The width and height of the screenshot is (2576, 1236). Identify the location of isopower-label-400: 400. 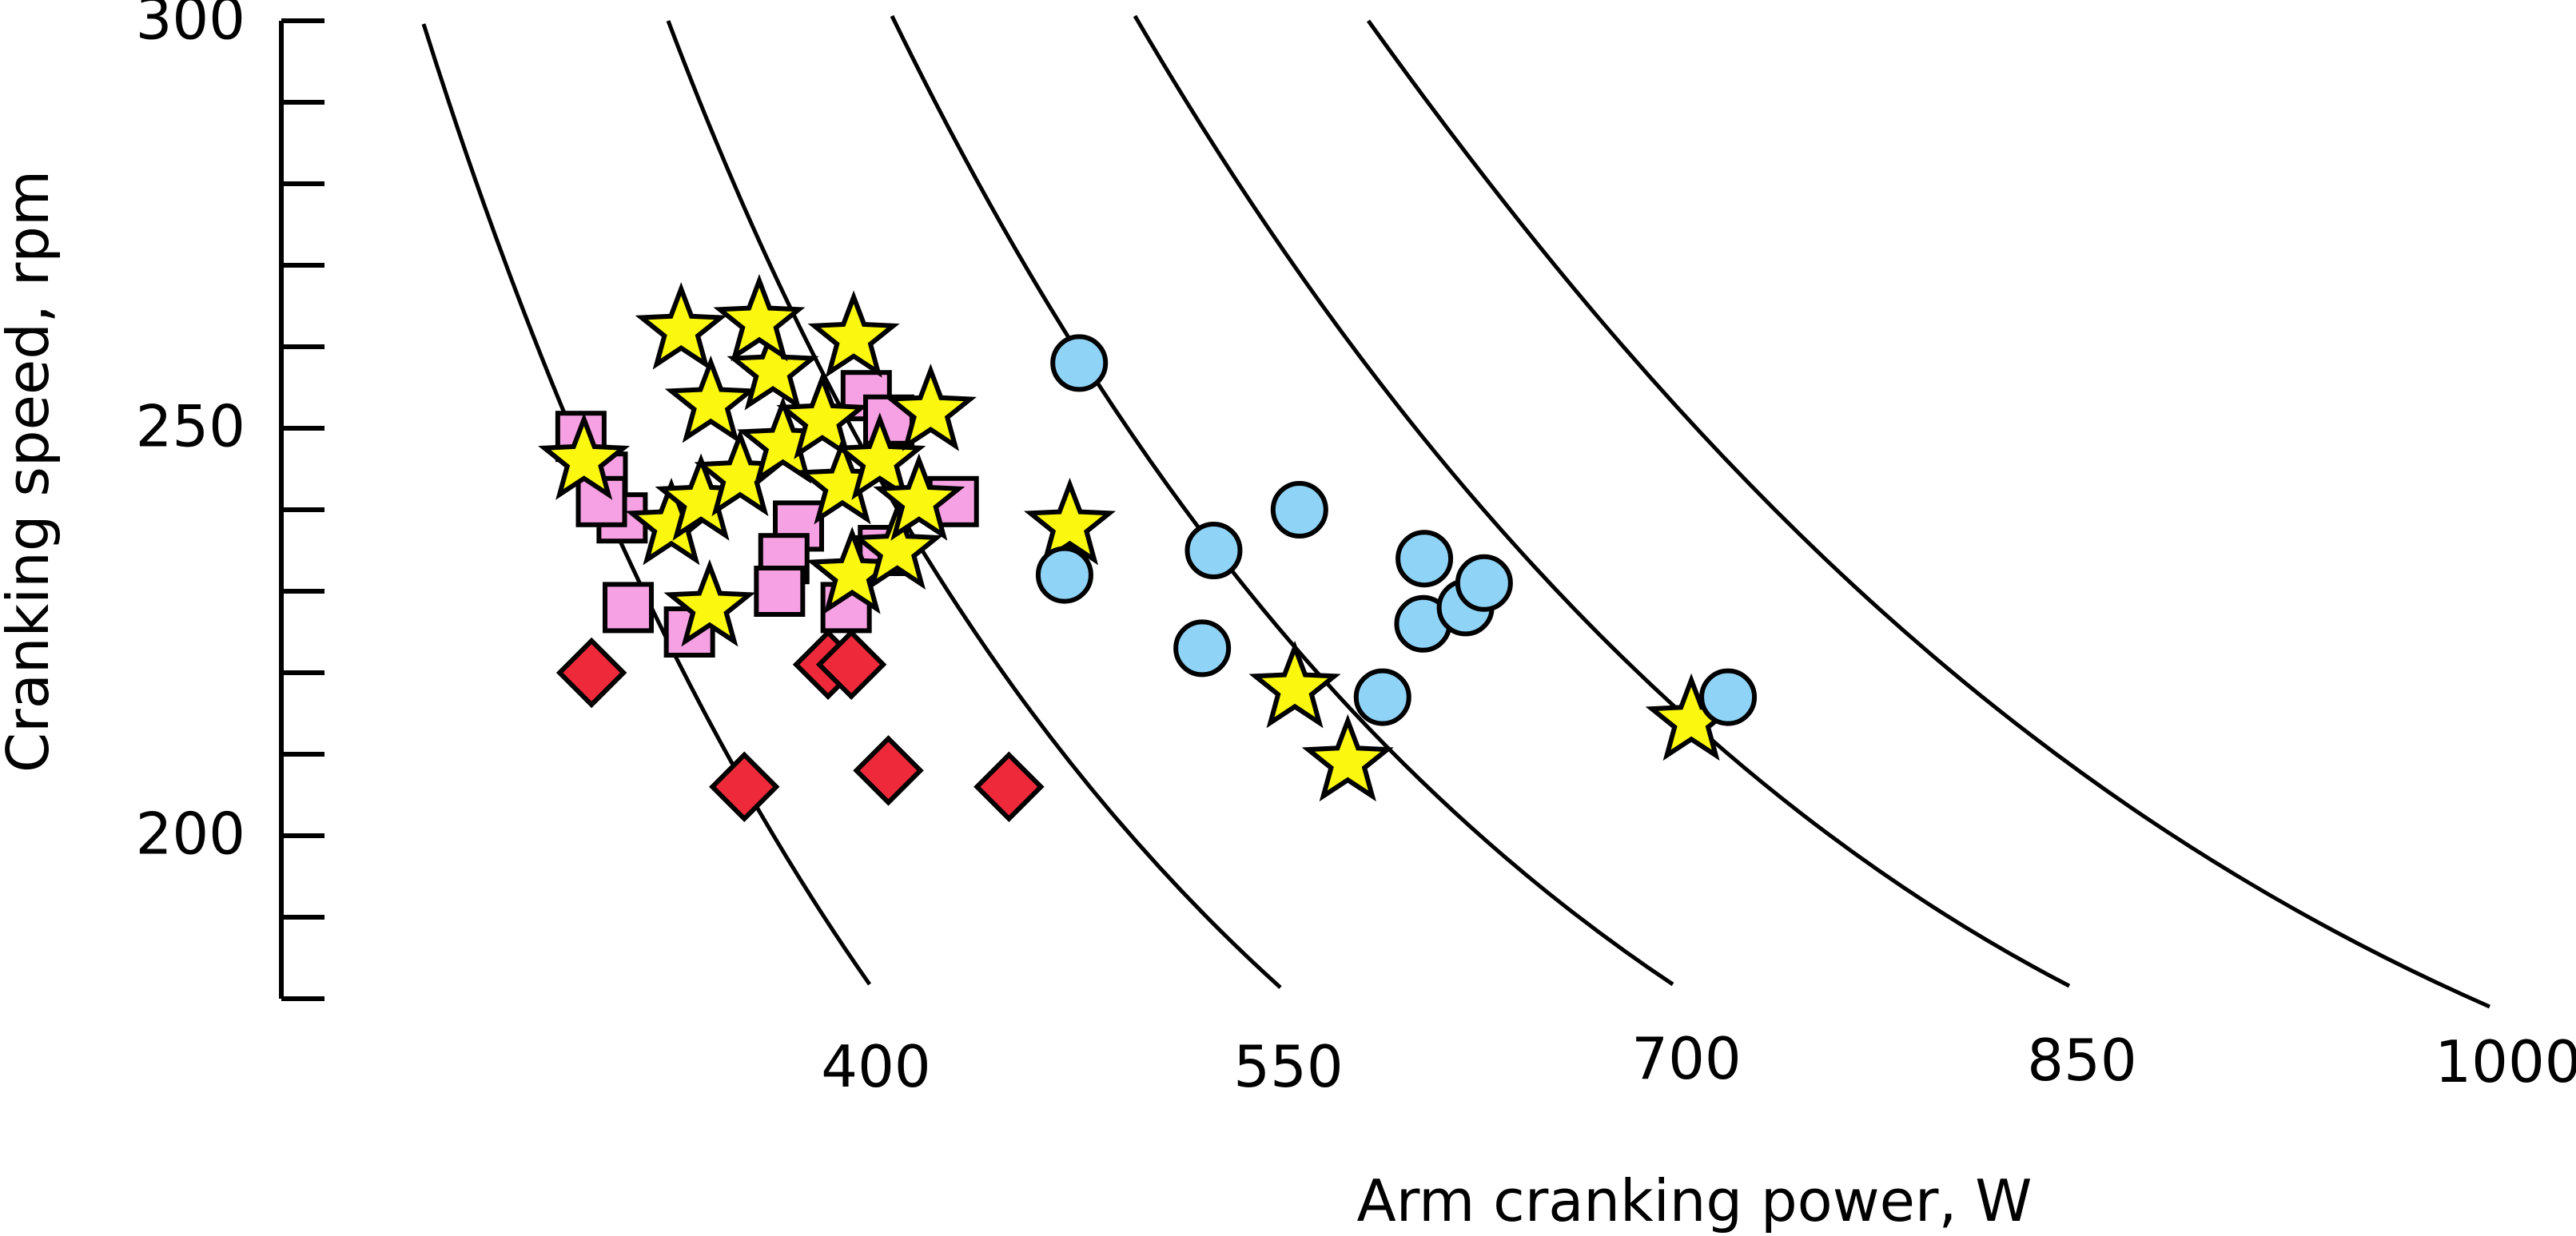
(875, 1066).